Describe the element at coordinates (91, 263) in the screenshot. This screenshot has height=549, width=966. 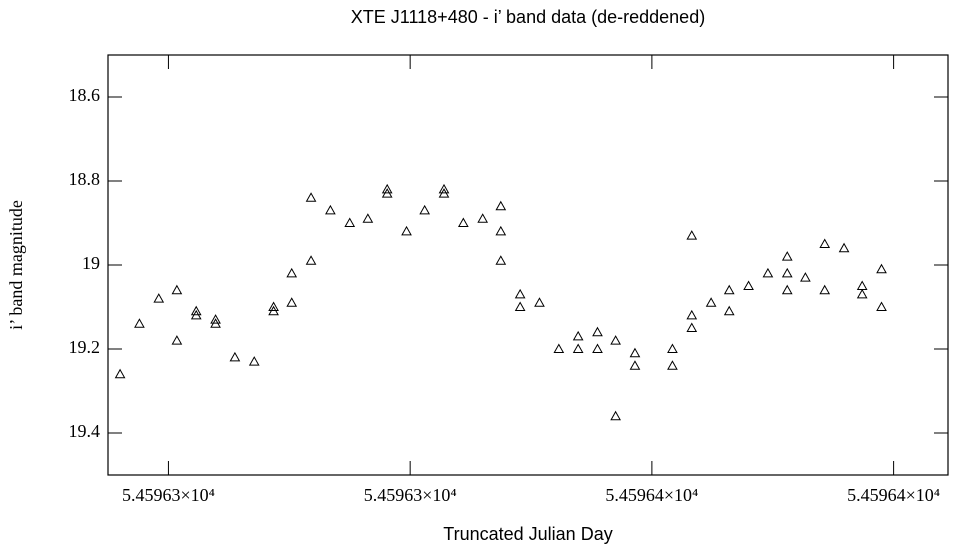
I see `y-tick-label: 19` at that location.